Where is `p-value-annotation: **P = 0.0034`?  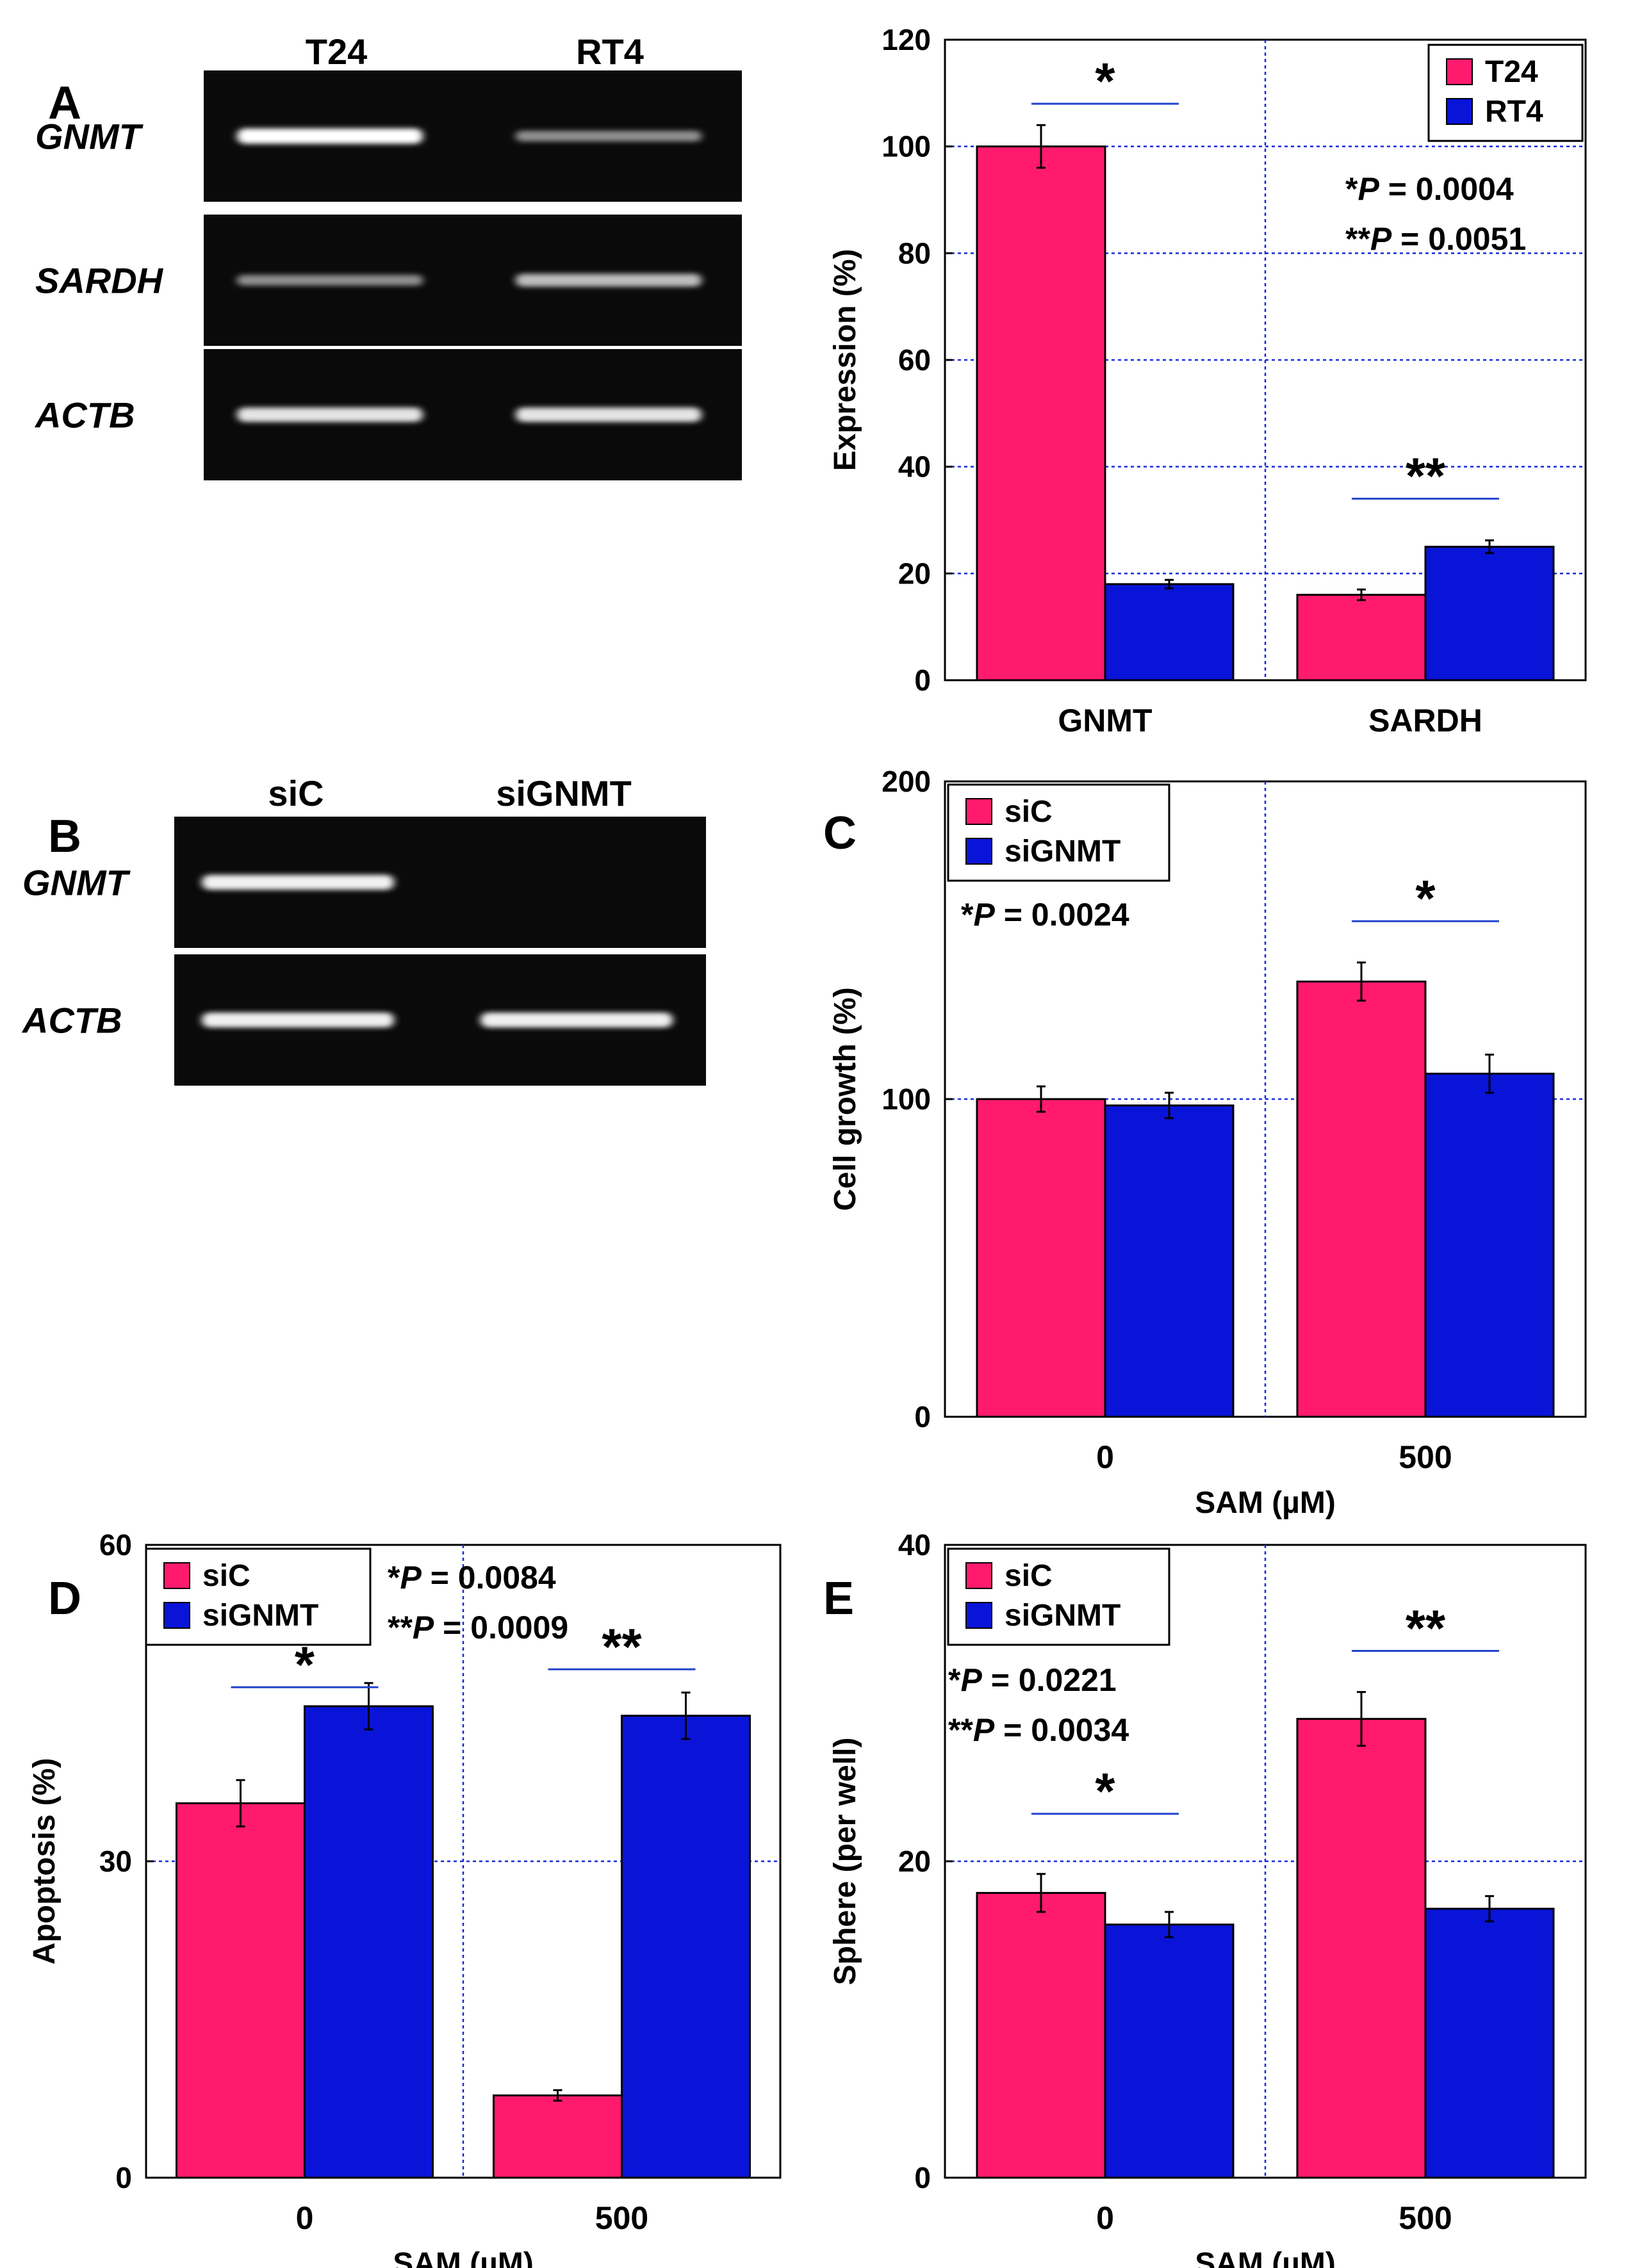
p-value-annotation: **P = 0.0034 is located at coordinates (1039, 1730).